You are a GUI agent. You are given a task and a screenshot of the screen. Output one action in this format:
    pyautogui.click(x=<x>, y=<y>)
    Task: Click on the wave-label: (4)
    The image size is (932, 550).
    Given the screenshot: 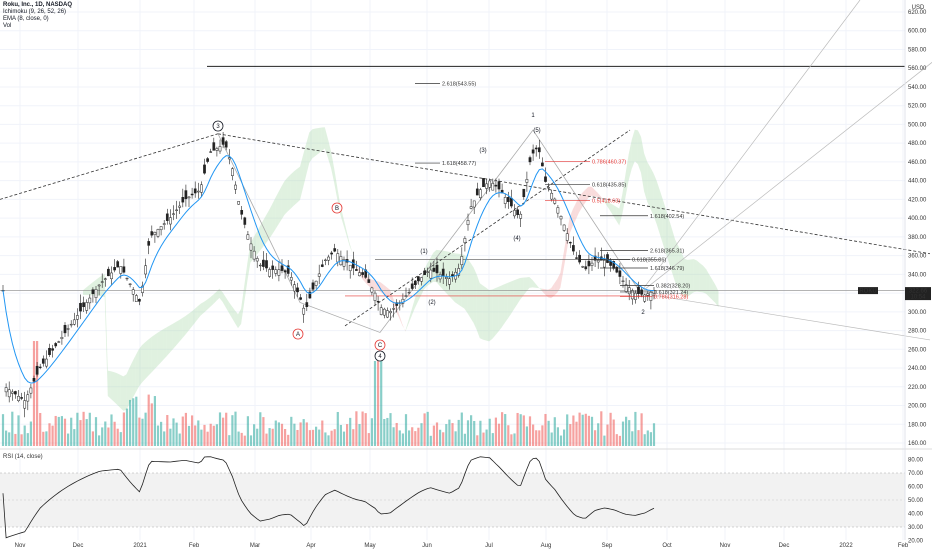 What is the action you would take?
    pyautogui.click(x=516, y=239)
    